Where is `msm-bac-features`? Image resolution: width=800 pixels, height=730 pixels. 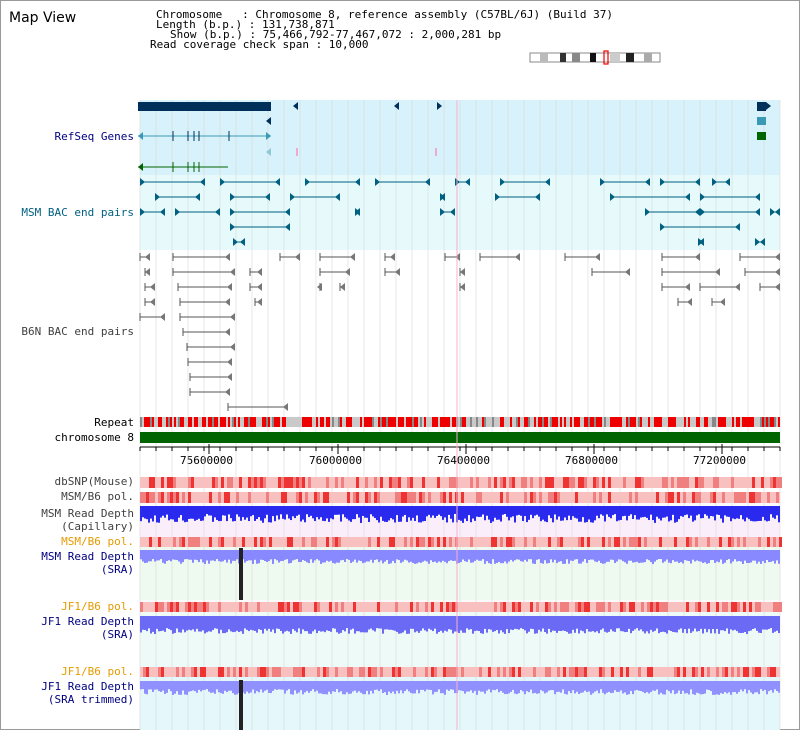 msm-bac-features is located at coordinates (460, 212).